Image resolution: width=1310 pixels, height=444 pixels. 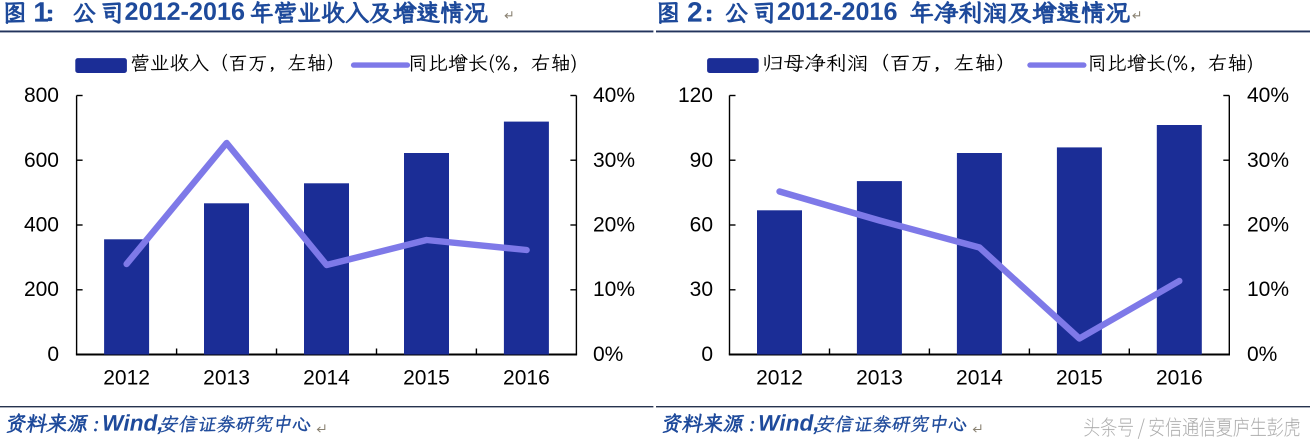 I want to click on svg-text: 200, so click(x=41, y=289).